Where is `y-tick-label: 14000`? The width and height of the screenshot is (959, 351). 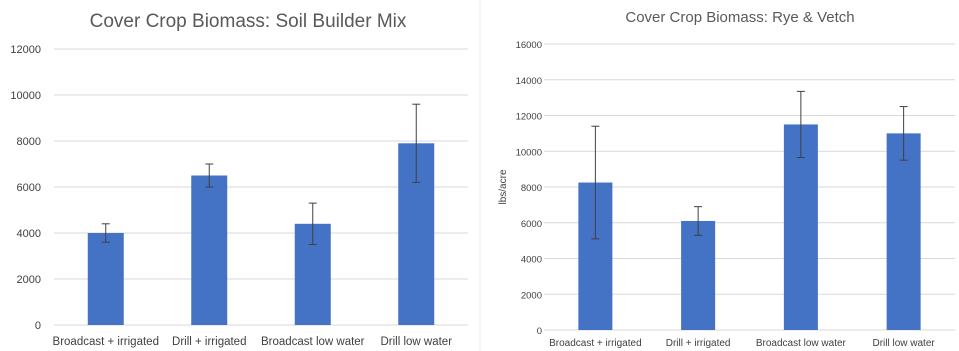 y-tick-label: 14000 is located at coordinates (529, 81).